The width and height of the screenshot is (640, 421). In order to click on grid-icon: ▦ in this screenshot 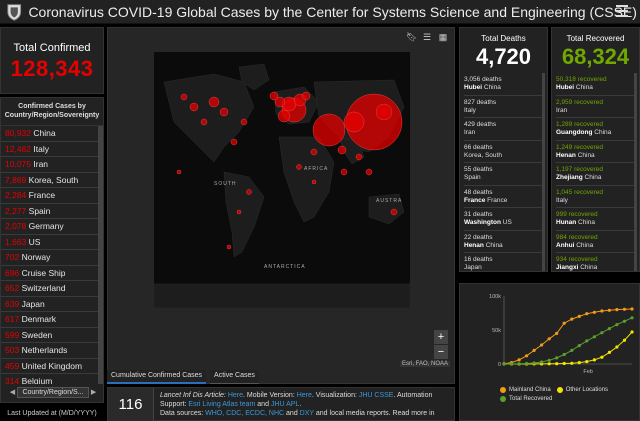, I will do `click(443, 37)`.